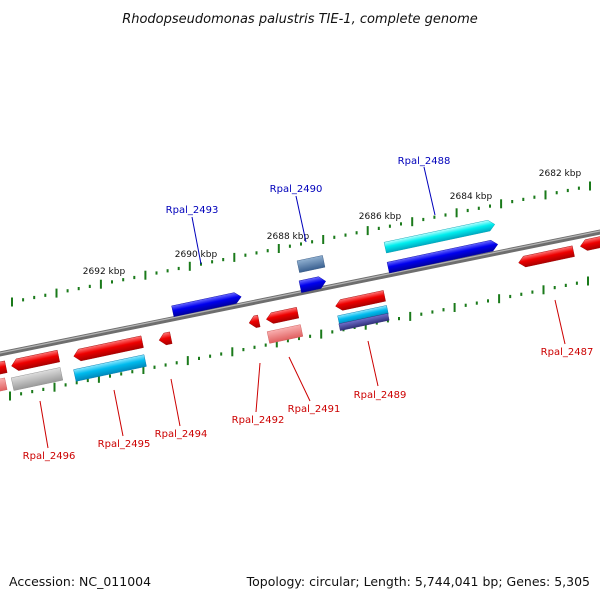 Image resolution: width=600 pixels, height=600 pixels. What do you see at coordinates (311, 264) in the screenshot?
I see `gene-rpal-2490-outer` at bounding box center [311, 264].